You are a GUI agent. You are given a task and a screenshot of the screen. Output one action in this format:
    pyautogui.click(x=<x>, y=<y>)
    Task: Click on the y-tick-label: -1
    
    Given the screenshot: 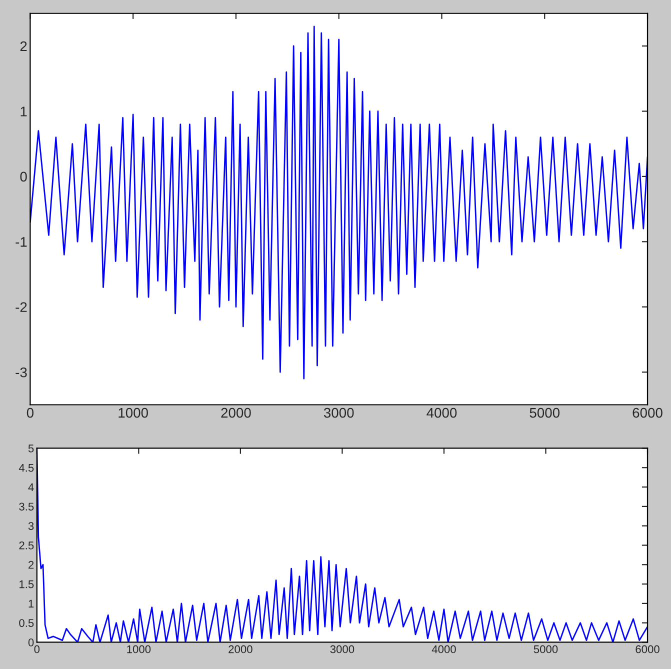 What is the action you would take?
    pyautogui.click(x=21, y=242)
    